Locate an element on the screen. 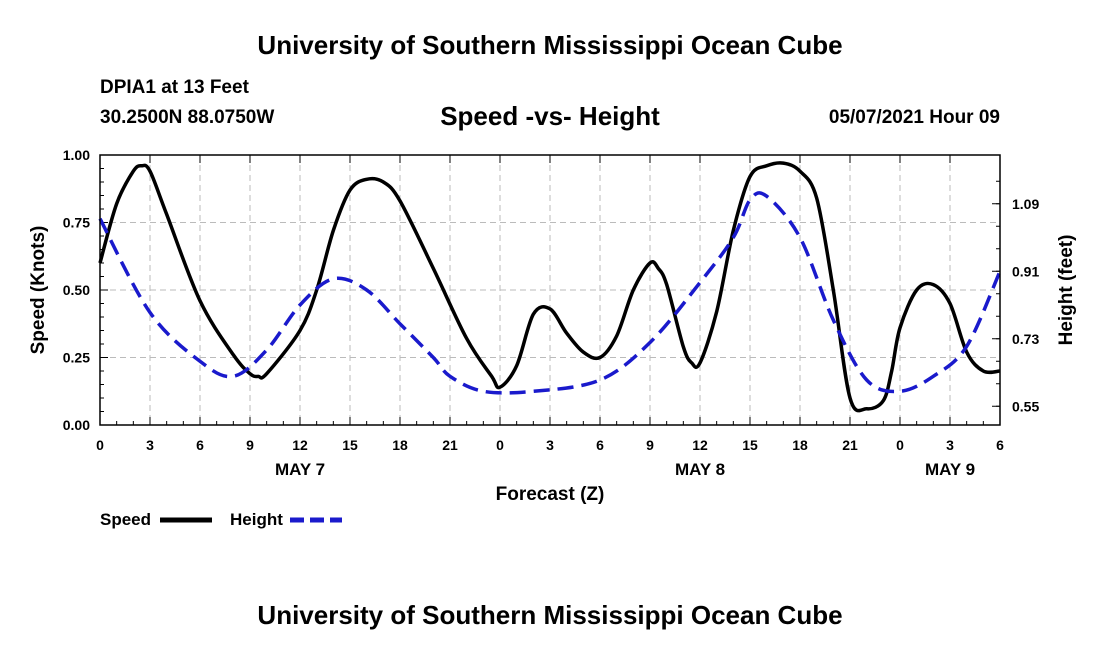 The width and height of the screenshot is (1100, 650). date-label: MAY 7 is located at coordinates (300, 469).